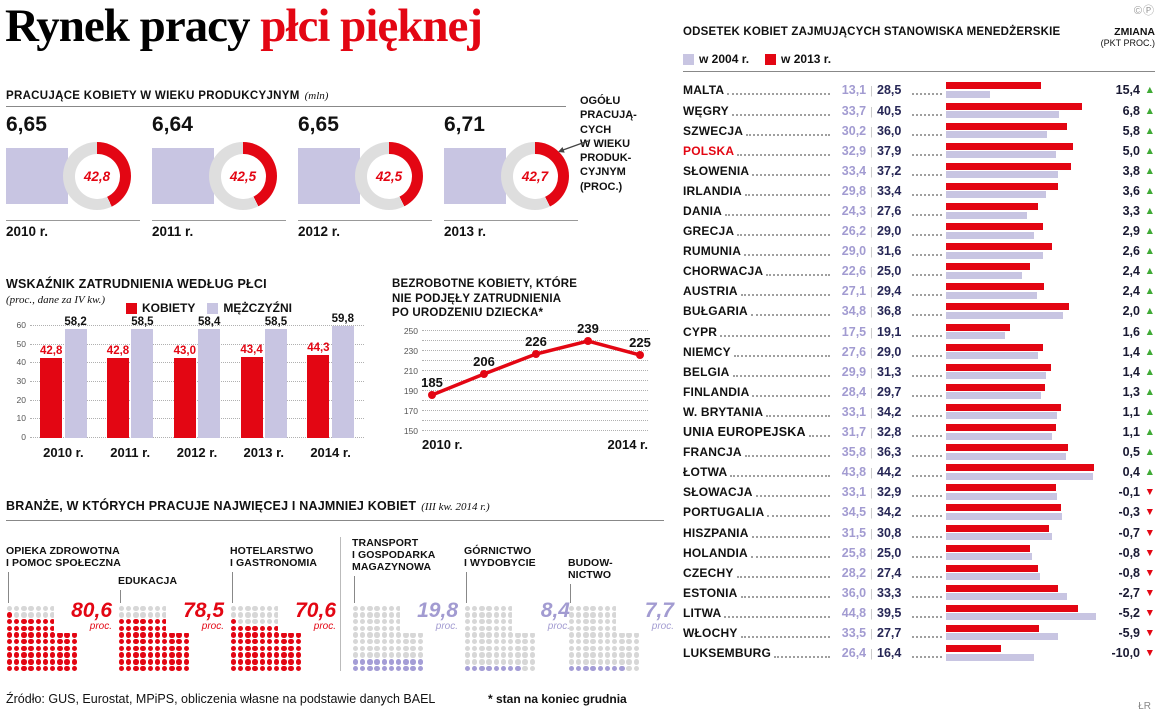  Describe the element at coordinates (919, 271) in the screenshot. I see `country-row: CHORWACJA 22,6 | 25,0 2,4 ▲` at that location.